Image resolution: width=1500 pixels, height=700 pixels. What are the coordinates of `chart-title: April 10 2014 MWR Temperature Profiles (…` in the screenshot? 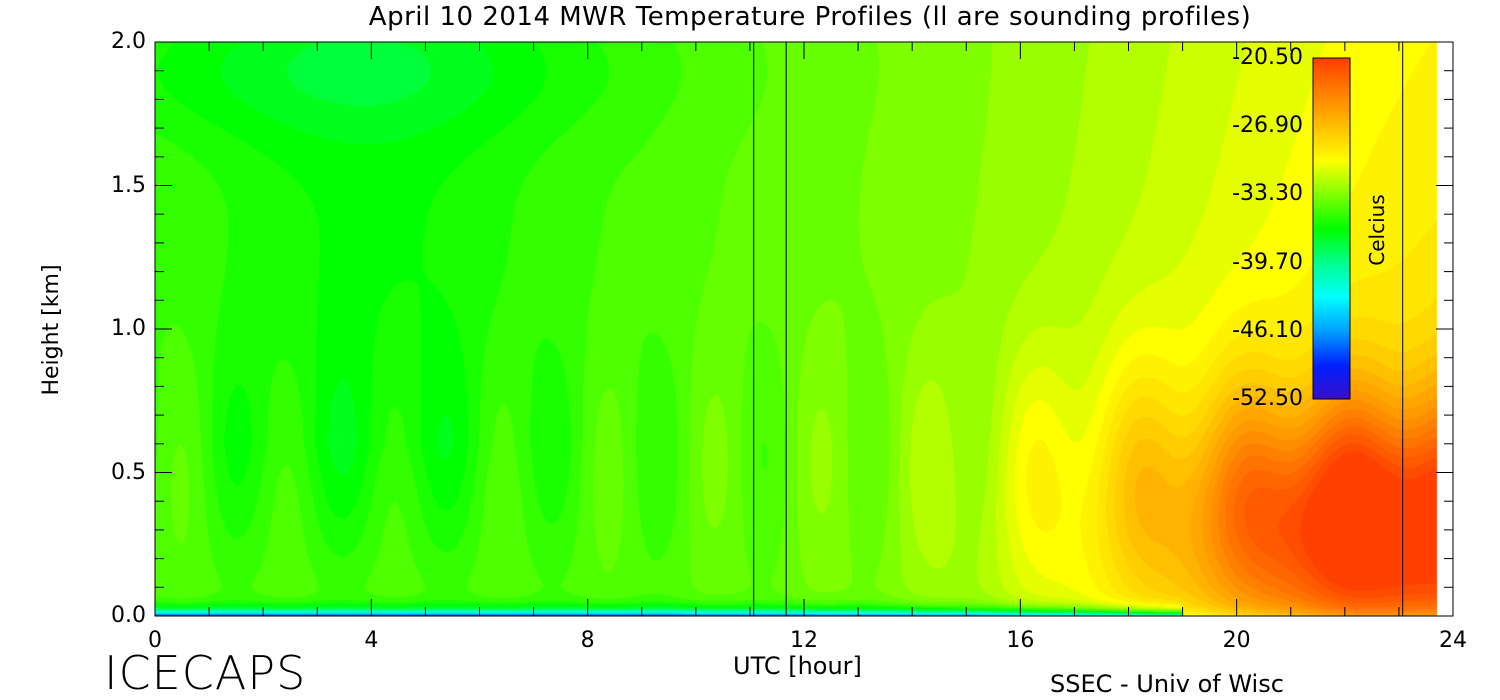 It's located at (810, 17).